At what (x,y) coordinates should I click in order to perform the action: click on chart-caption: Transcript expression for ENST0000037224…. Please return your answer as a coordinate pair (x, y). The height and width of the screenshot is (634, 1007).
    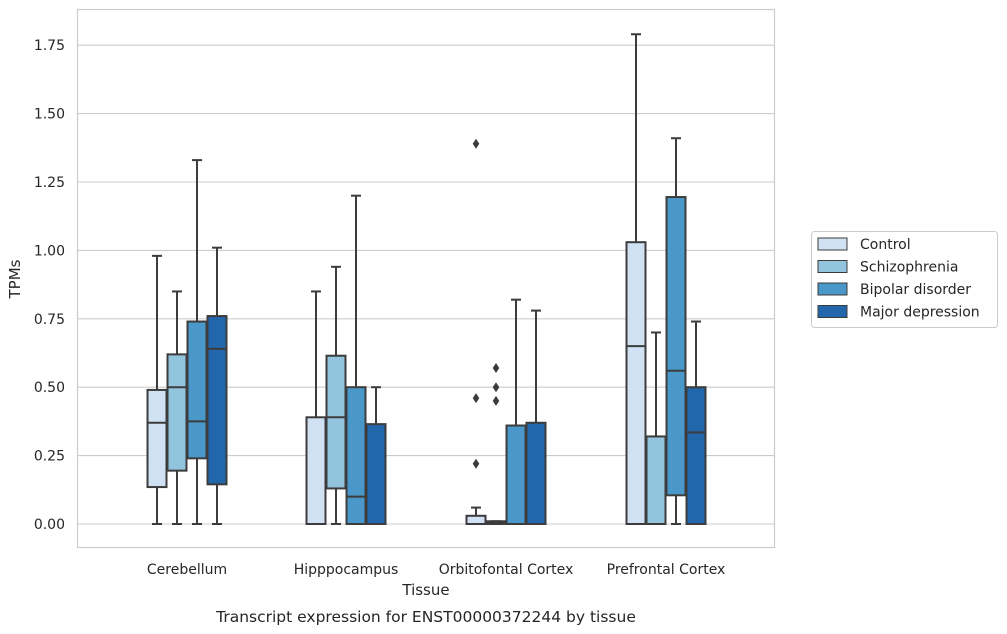
    Looking at the image, I should click on (425, 617).